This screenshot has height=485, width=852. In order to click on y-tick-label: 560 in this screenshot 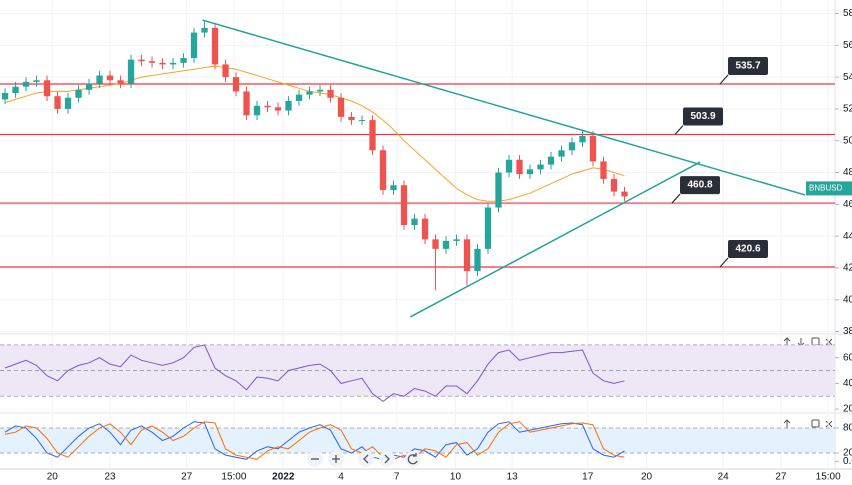, I will do `click(847, 45)`.